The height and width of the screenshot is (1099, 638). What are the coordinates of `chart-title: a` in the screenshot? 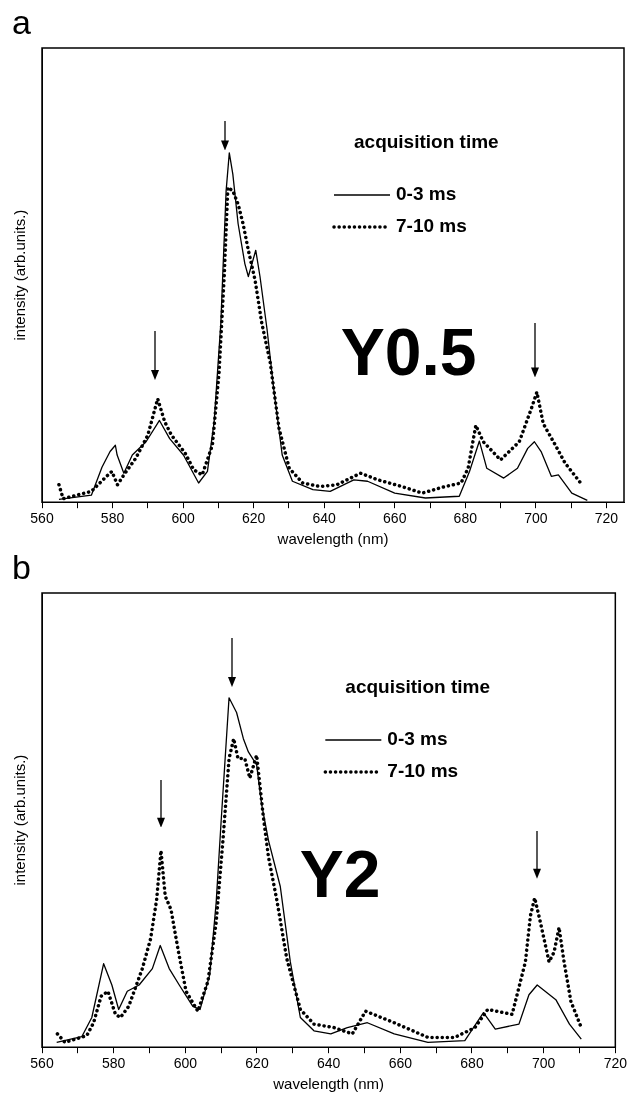 It's located at (21, 22).